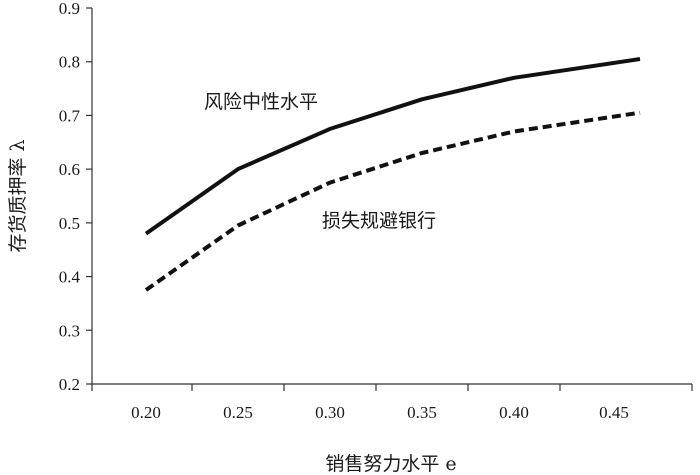 This screenshot has width=700, height=475. Describe the element at coordinates (330, 412) in the screenshot. I see `x-tick-label: 0.30` at that location.